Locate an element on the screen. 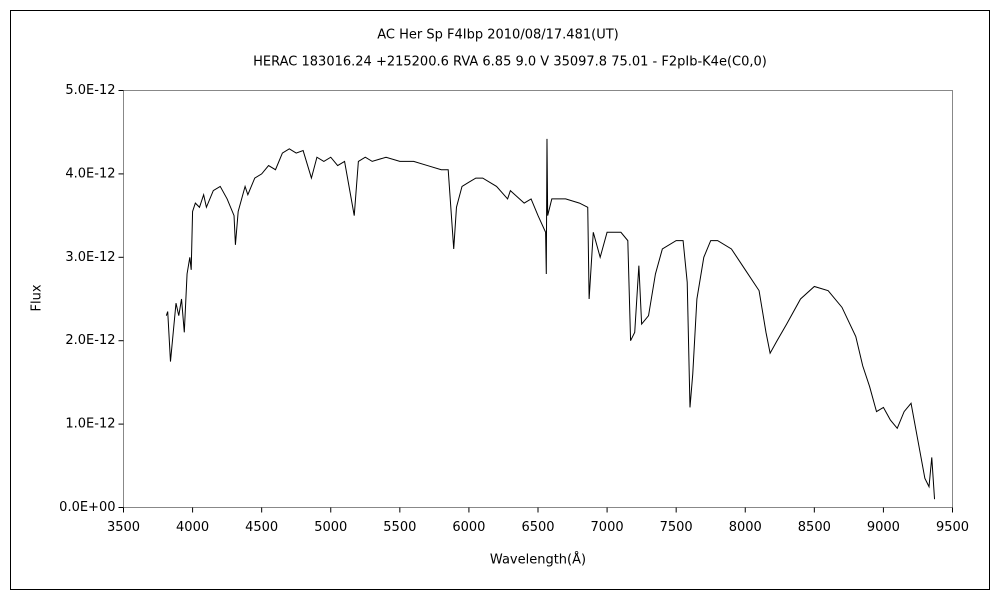  x-tick-label: 6500 is located at coordinates (537, 527).